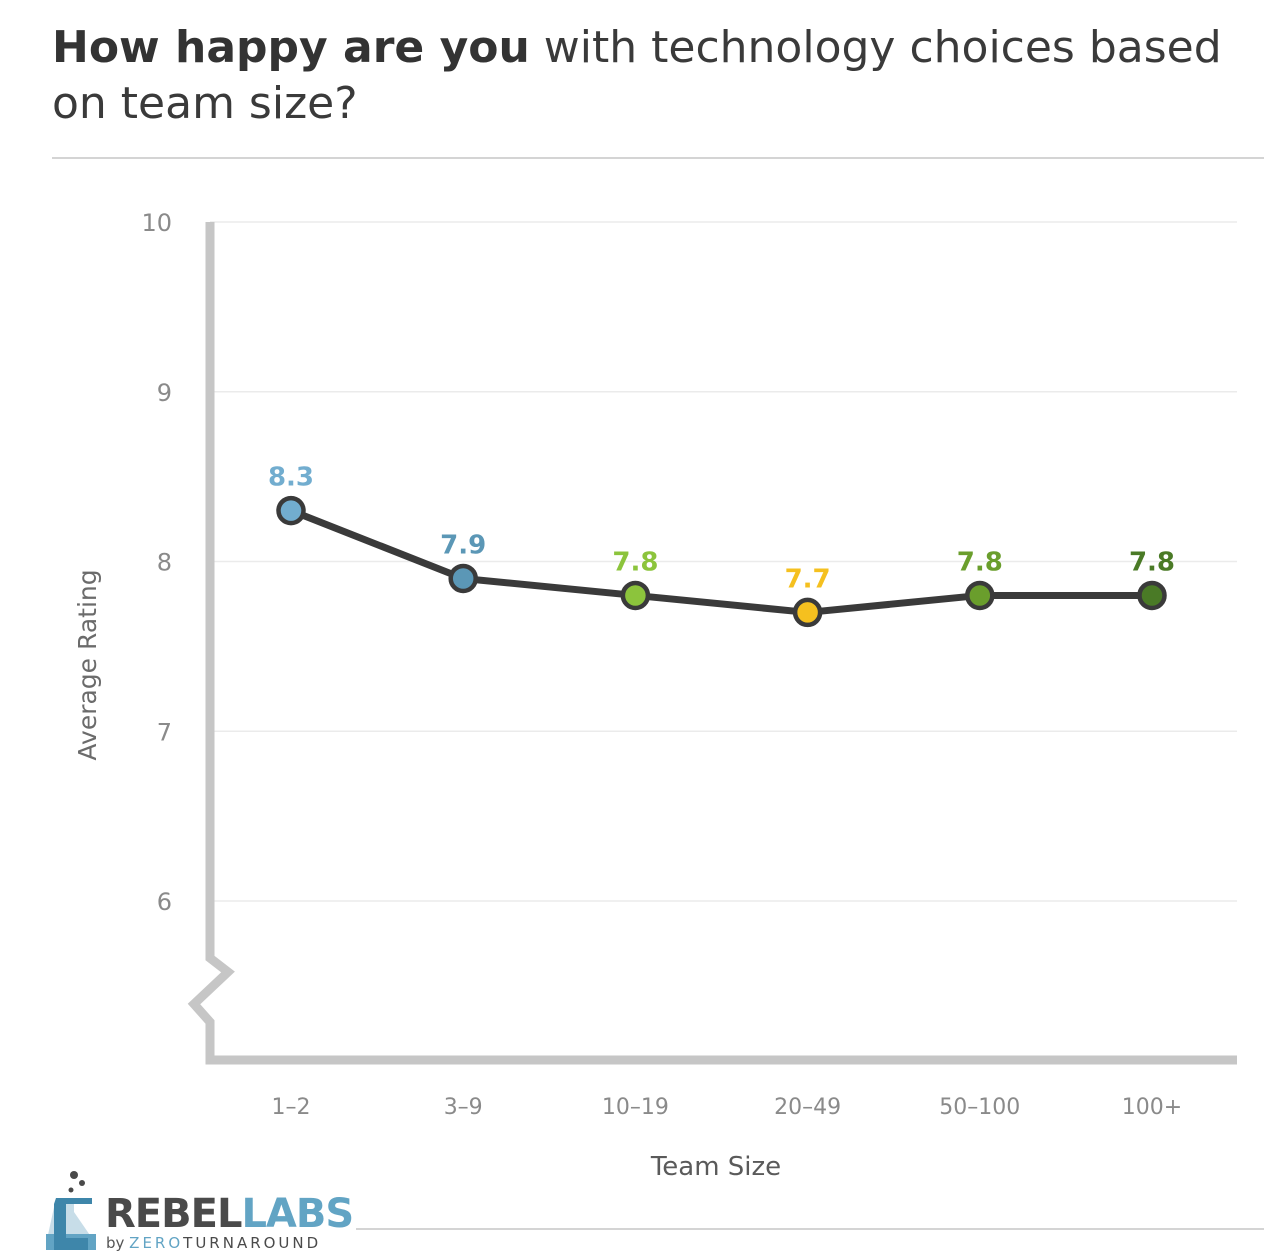 Image resolution: width=1280 pixels, height=1257 pixels. Describe the element at coordinates (87, 664) in the screenshot. I see `y-axis-label: Average Rating` at that location.